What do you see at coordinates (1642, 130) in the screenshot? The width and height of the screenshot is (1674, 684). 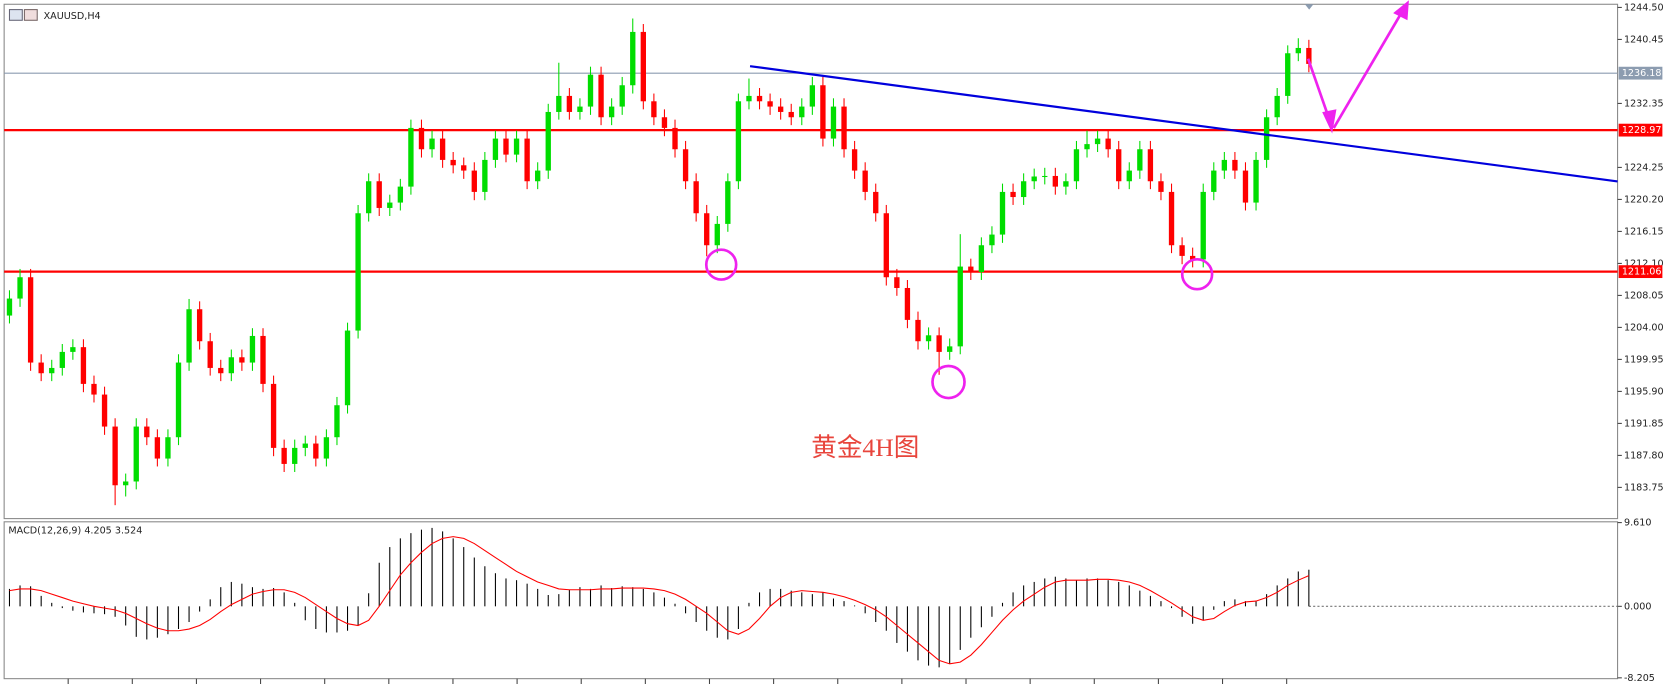 I see `price-level-label: 1228.97` at bounding box center [1642, 130].